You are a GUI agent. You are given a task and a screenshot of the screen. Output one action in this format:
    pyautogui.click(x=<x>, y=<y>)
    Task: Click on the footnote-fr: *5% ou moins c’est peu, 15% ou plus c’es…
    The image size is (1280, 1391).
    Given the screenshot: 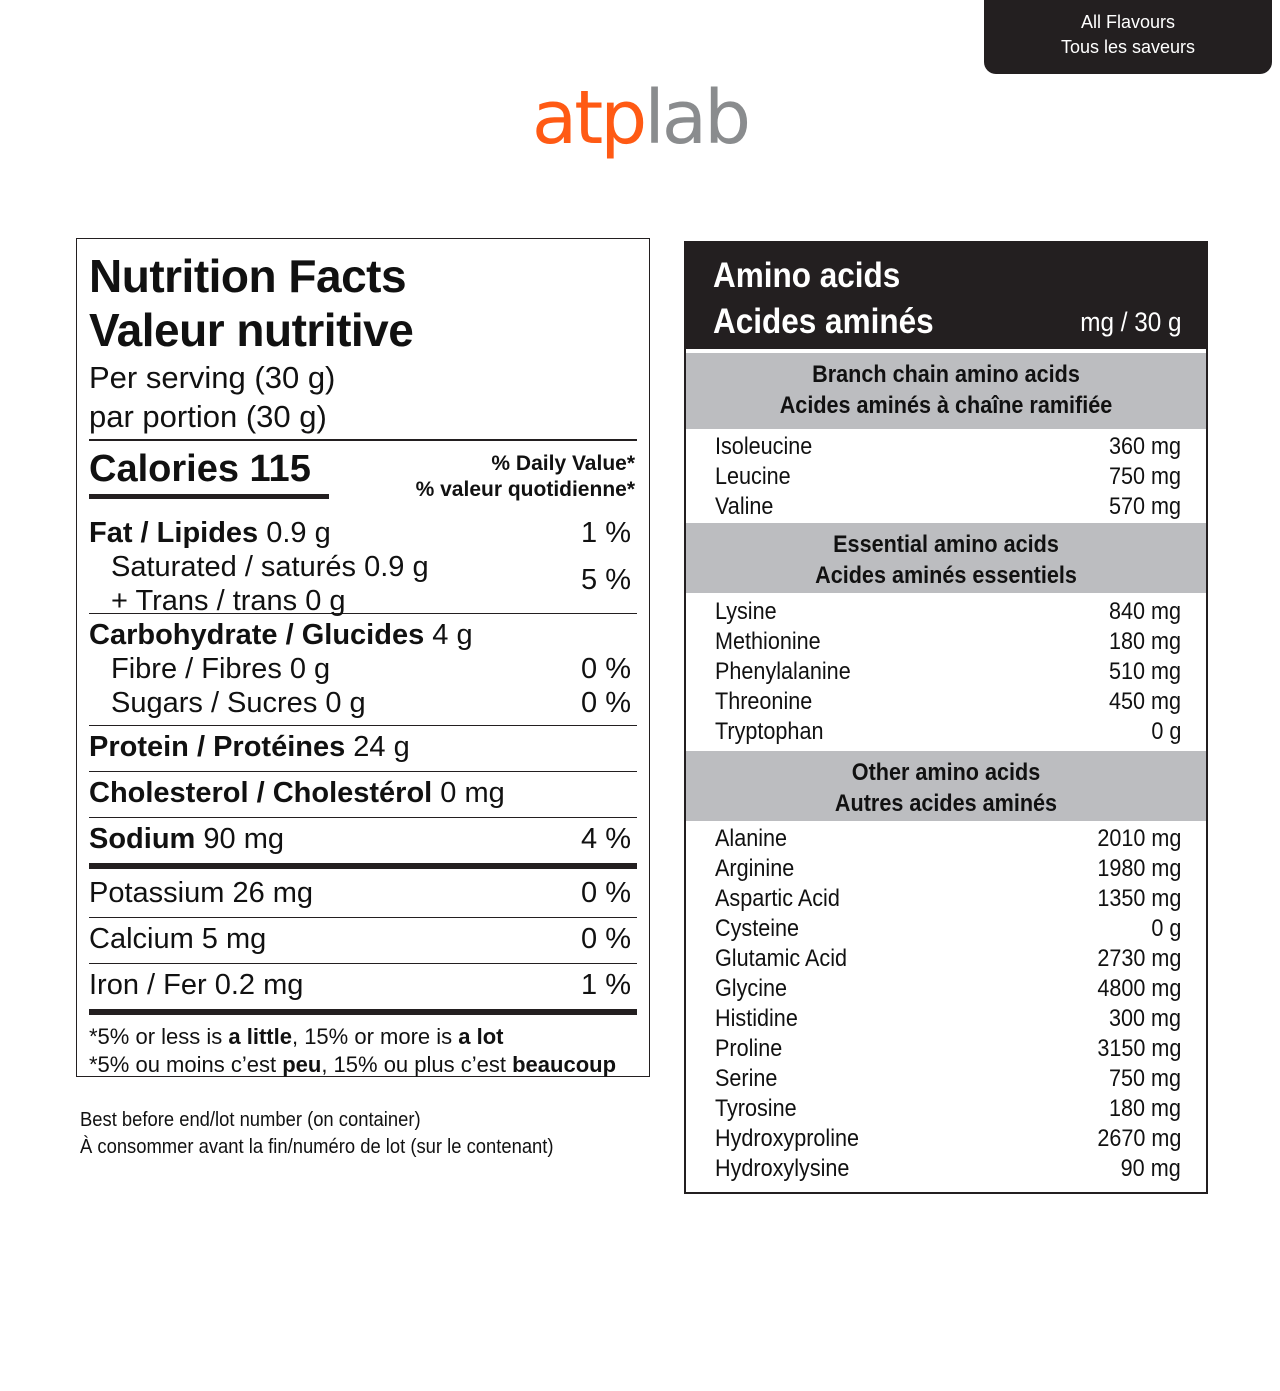 What is the action you would take?
    pyautogui.click(x=363, y=1065)
    